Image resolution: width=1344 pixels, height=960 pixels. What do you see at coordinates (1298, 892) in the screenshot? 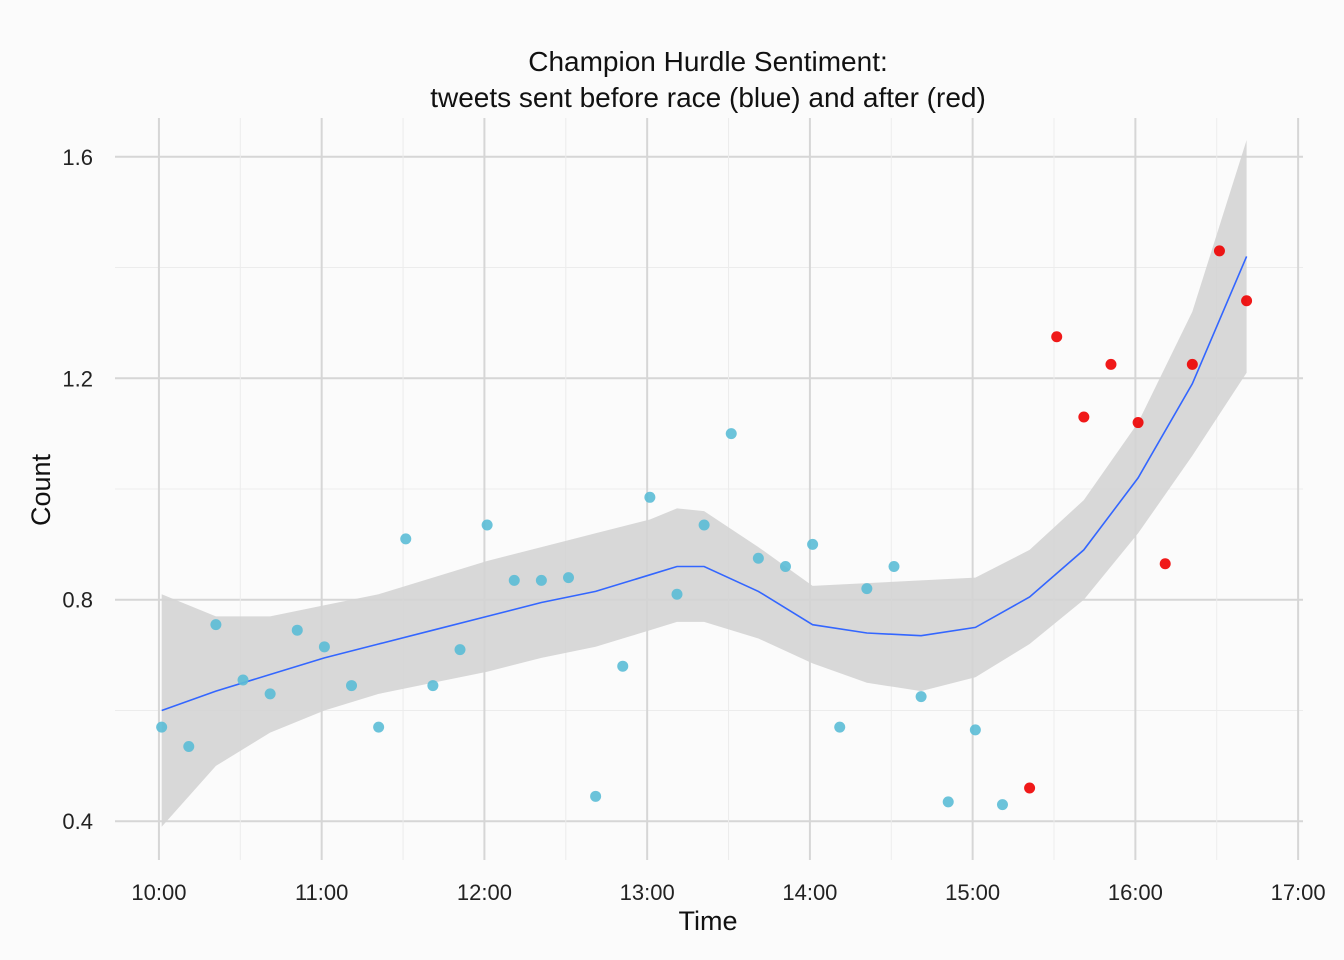
I see `x-tick-label: 17:00` at bounding box center [1298, 892].